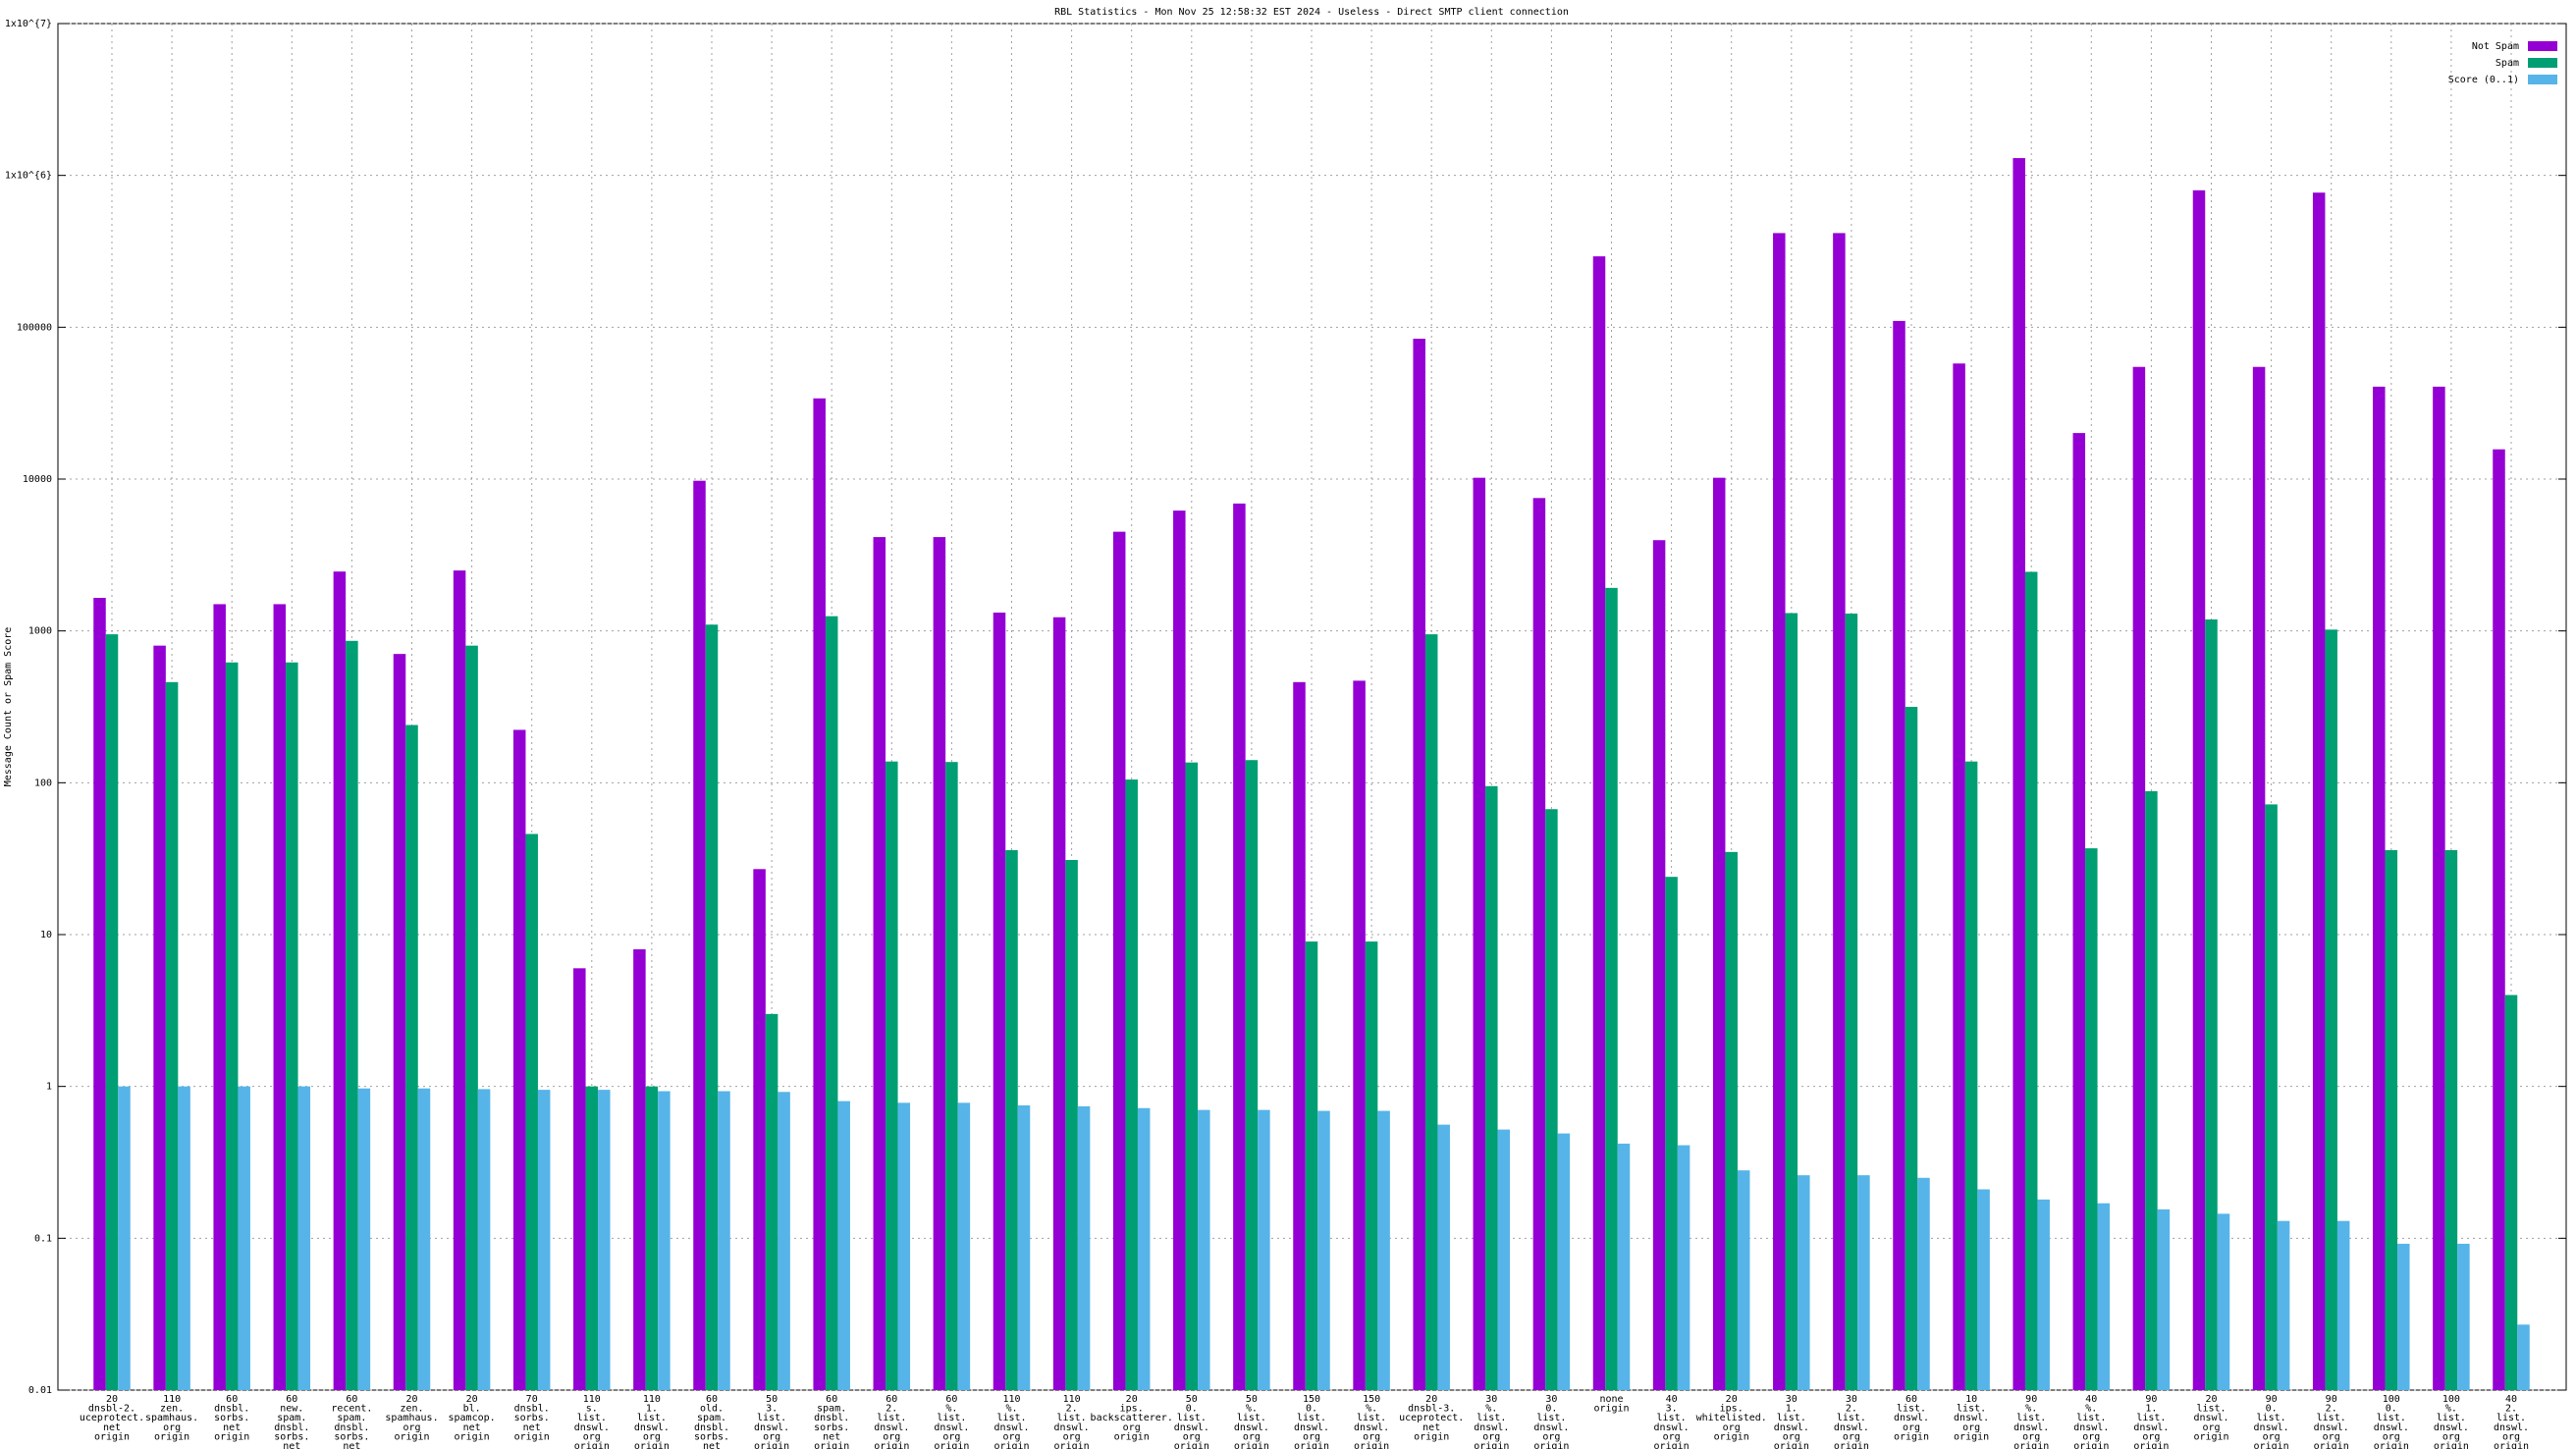 The height and width of the screenshot is (1449, 2576). What do you see at coordinates (2091, 1421) in the screenshot?
I see `x-tick-label: 40%. list. dnswl. org origin` at bounding box center [2091, 1421].